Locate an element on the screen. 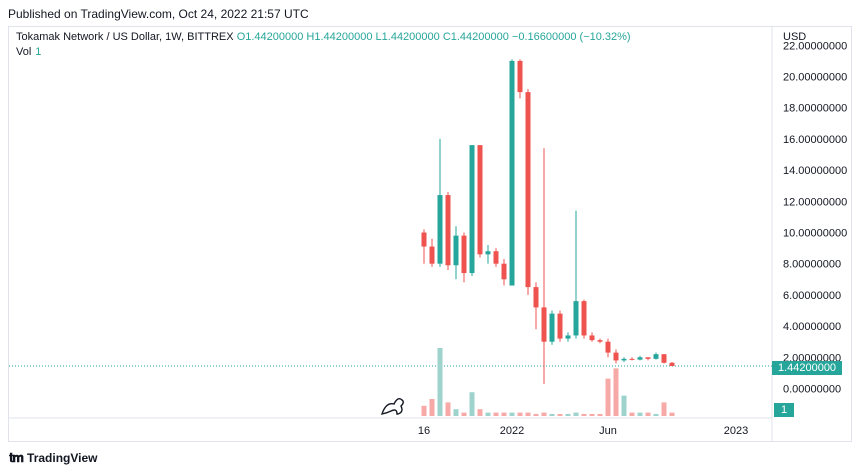  tradingview-brand: TradingView is located at coordinates (62, 458).